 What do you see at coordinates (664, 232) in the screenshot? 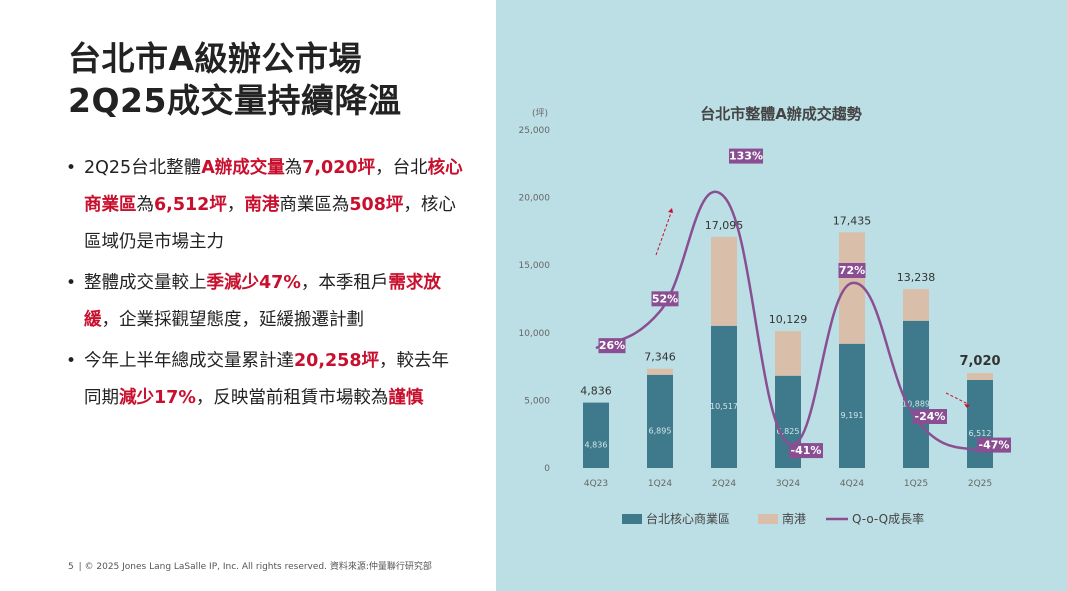
I see `trend-arrow-up` at bounding box center [664, 232].